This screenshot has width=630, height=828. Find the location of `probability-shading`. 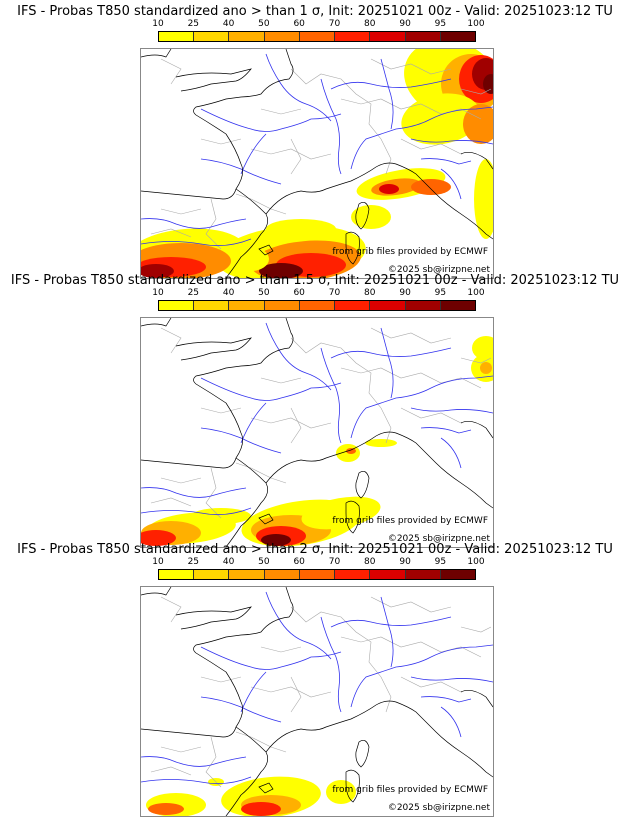

probability-shading is located at coordinates (317, 441).